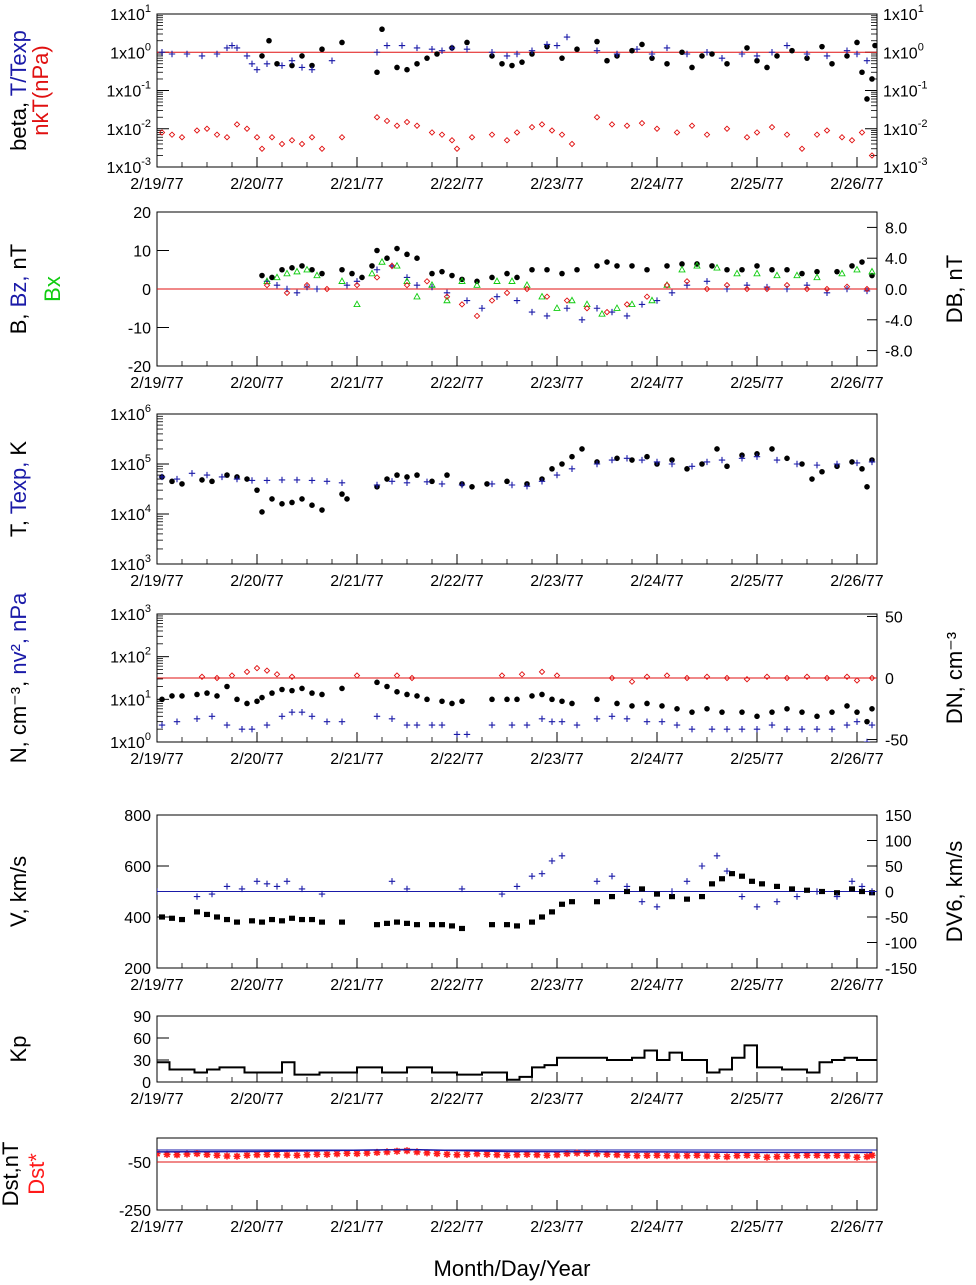 This screenshot has height=1285, width=976. What do you see at coordinates (894, 867) in the screenshot?
I see `y-right-tick-label: 50` at bounding box center [894, 867].